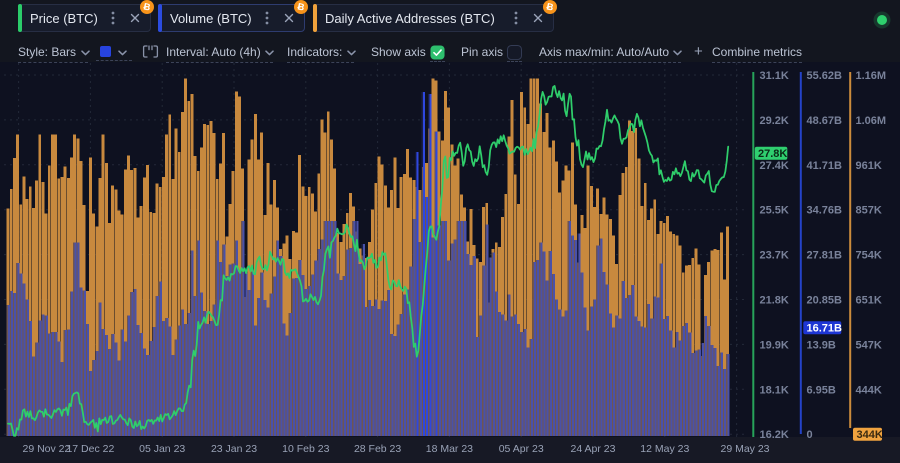 The height and width of the screenshot is (463, 900). What do you see at coordinates (305, 449) in the screenshot?
I see `svg-text: 10 Feb 23` at bounding box center [305, 449].